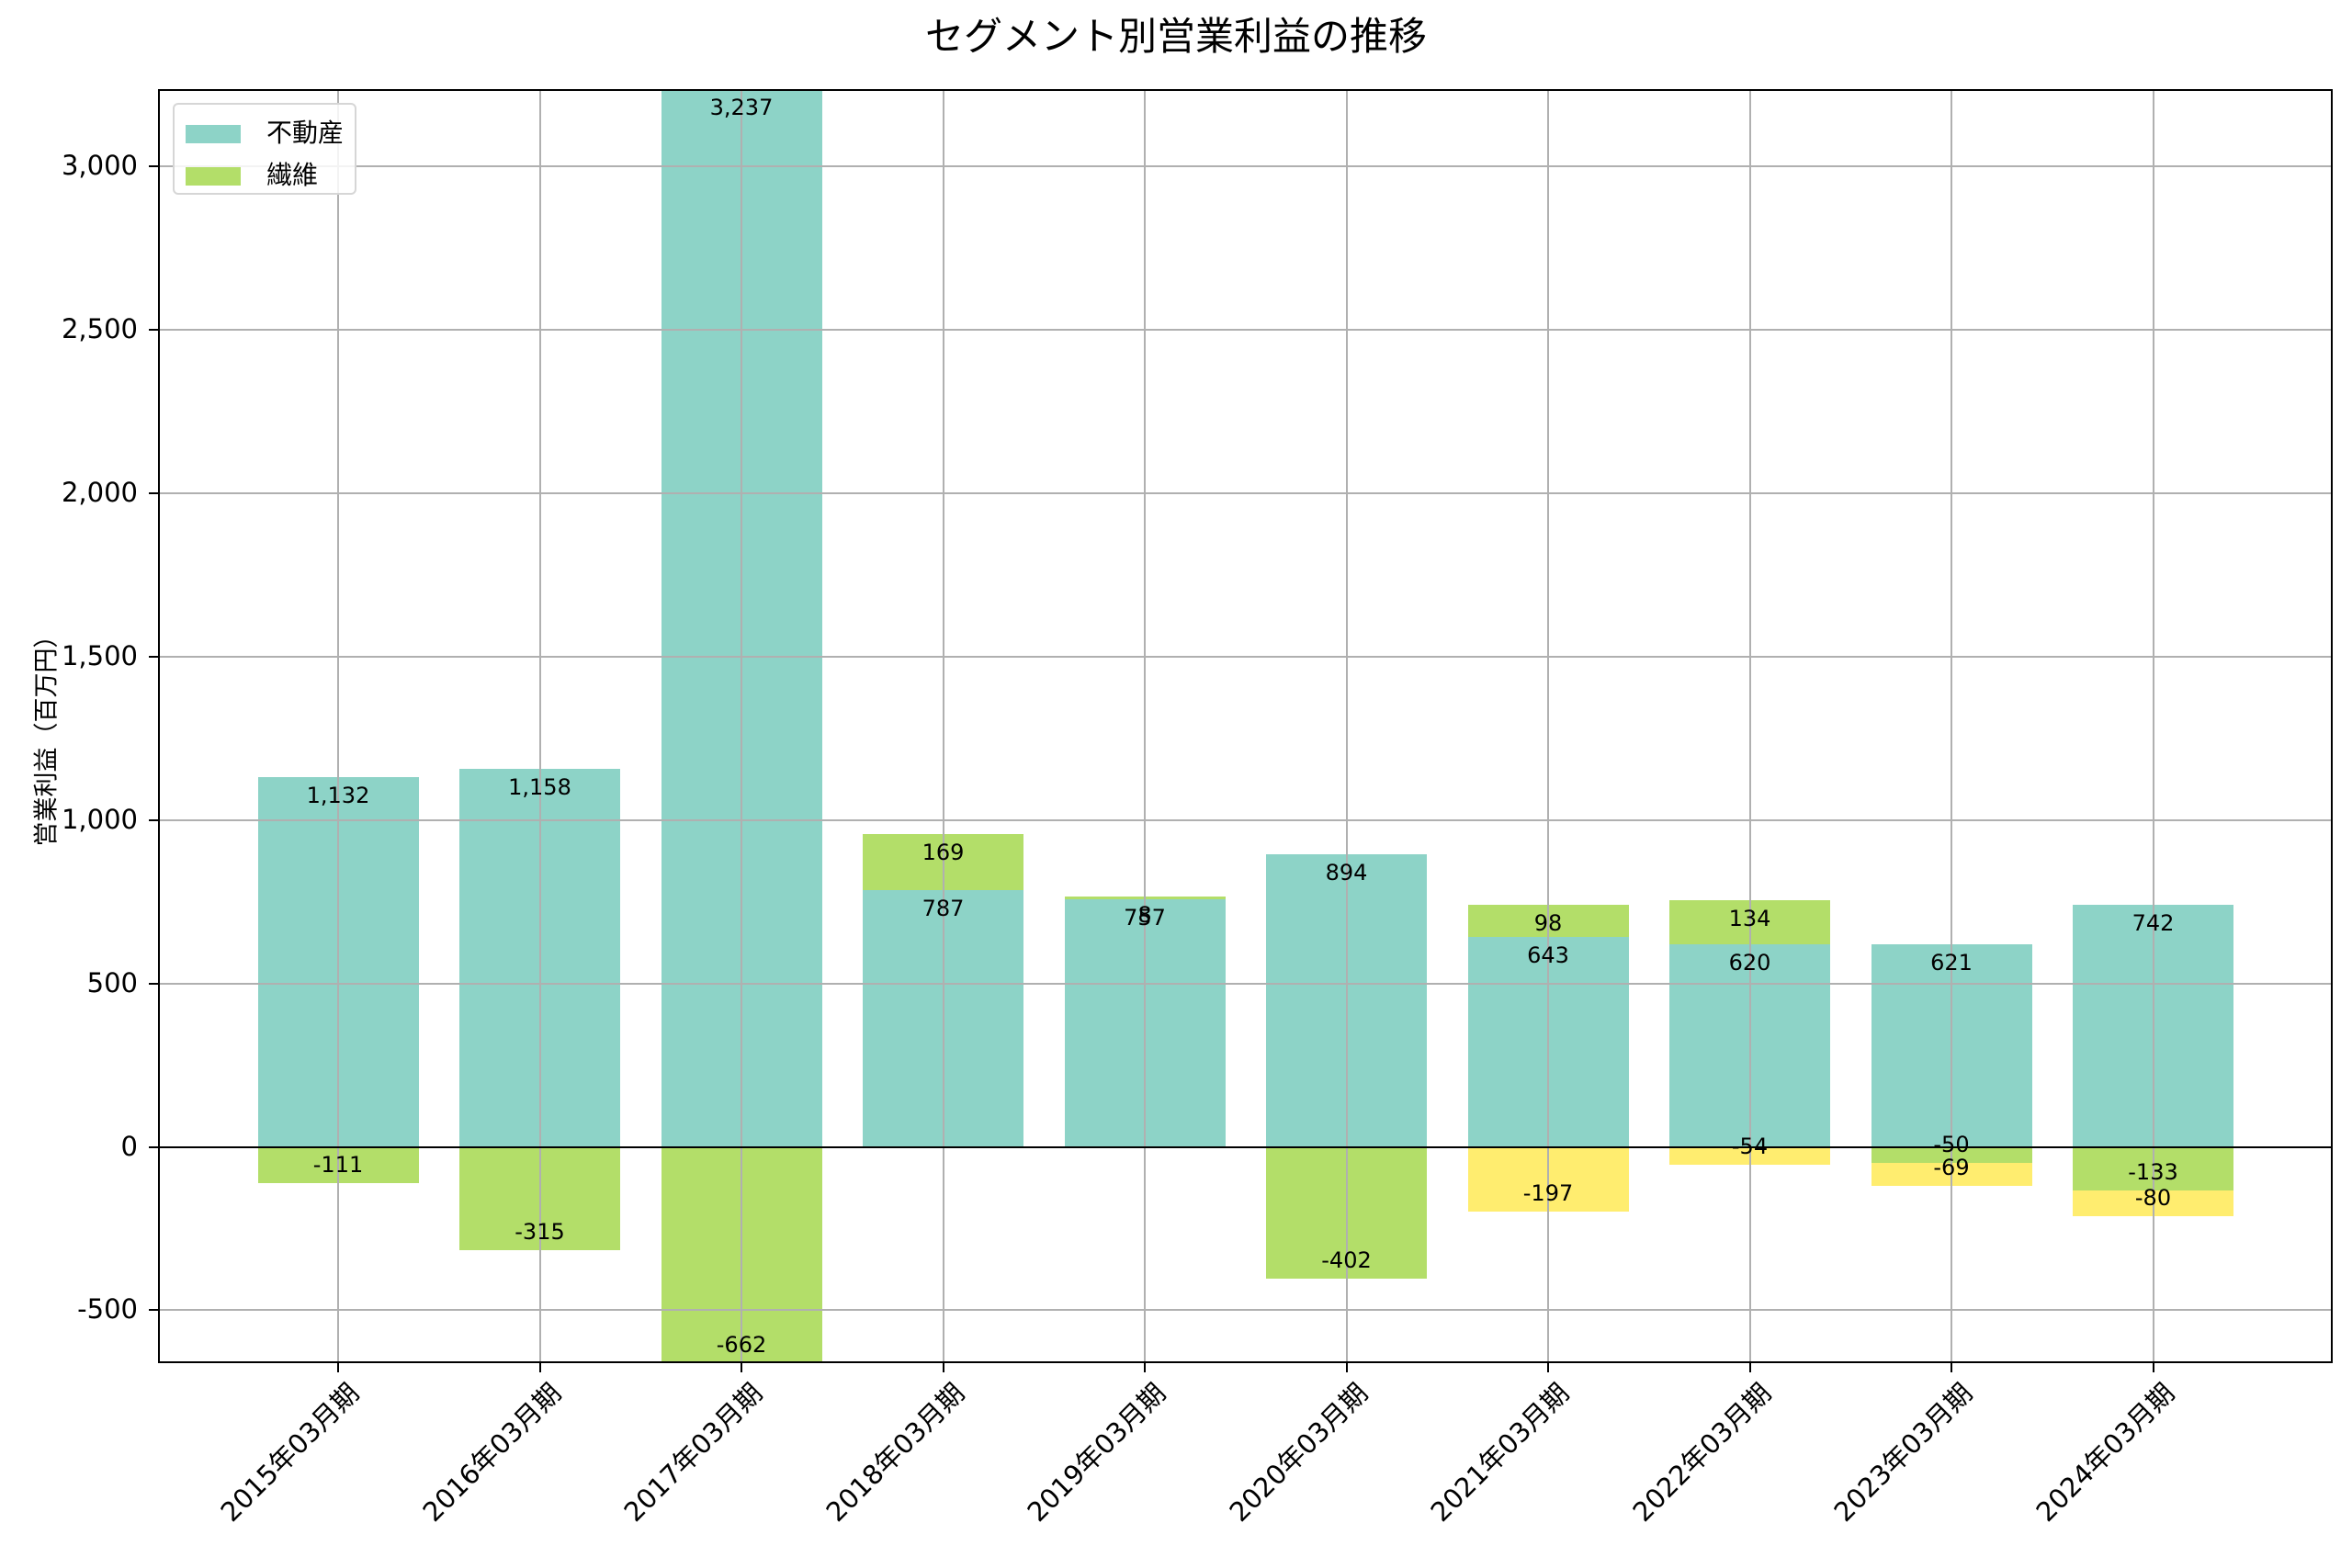  What do you see at coordinates (292, 175) in the screenshot?
I see `legend-label: 繊維` at bounding box center [292, 175].